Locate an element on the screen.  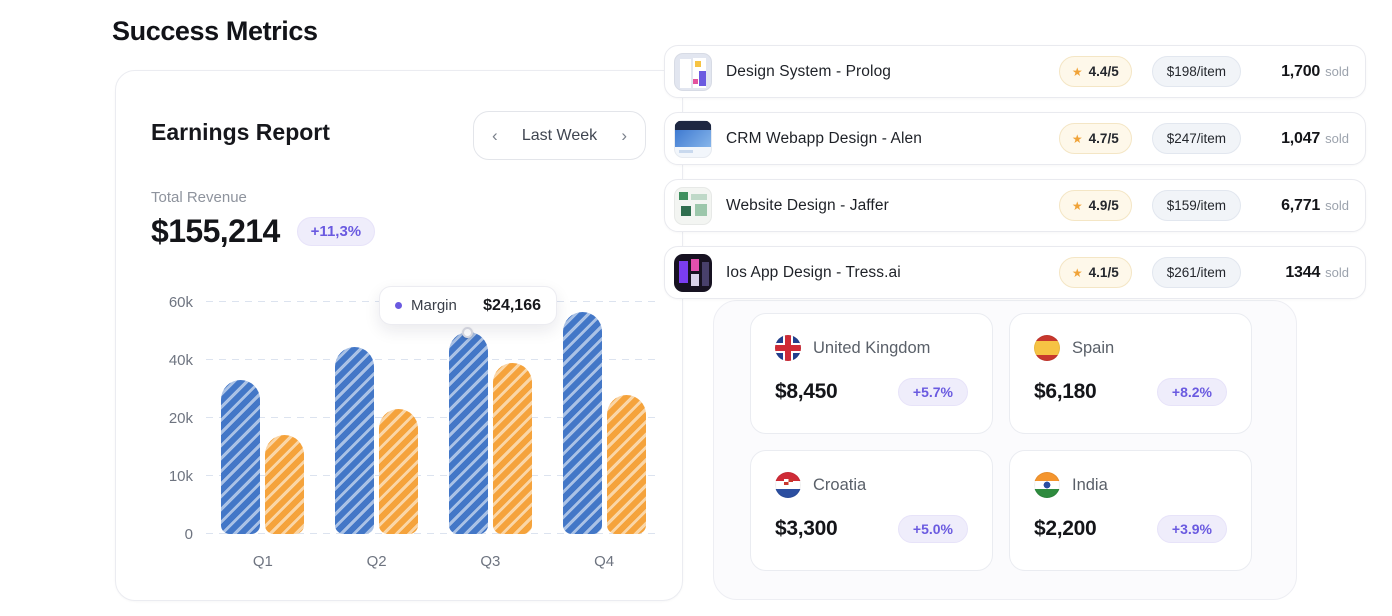
rating-badge: ★ 4.7/5 is located at coordinates (1095, 138).